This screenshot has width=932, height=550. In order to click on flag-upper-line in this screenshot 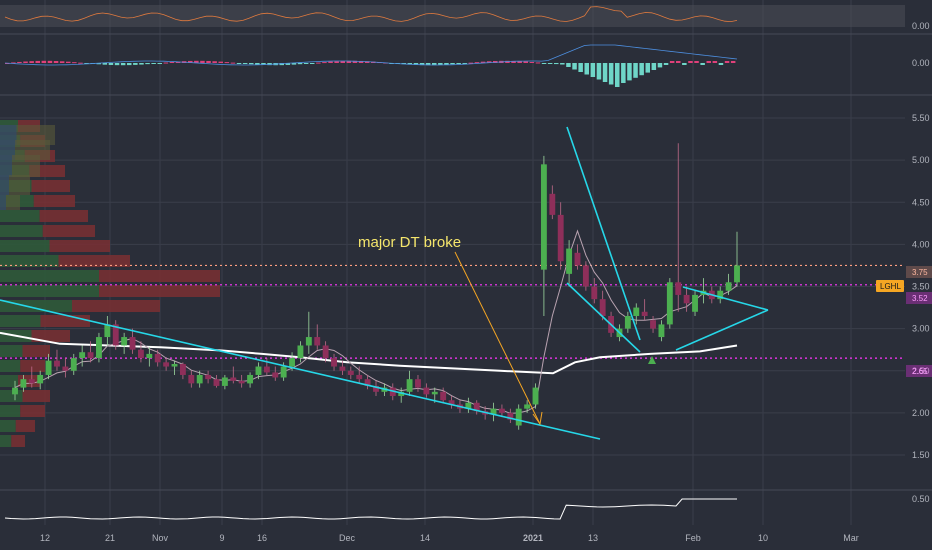, I will do `click(603, 233)`.